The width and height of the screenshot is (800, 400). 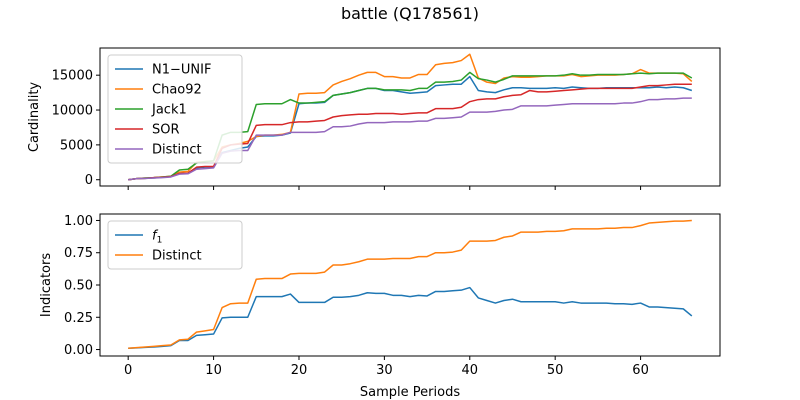 What do you see at coordinates (76, 145) in the screenshot?
I see `cardinality-ytick-label-1: 5000` at bounding box center [76, 145].